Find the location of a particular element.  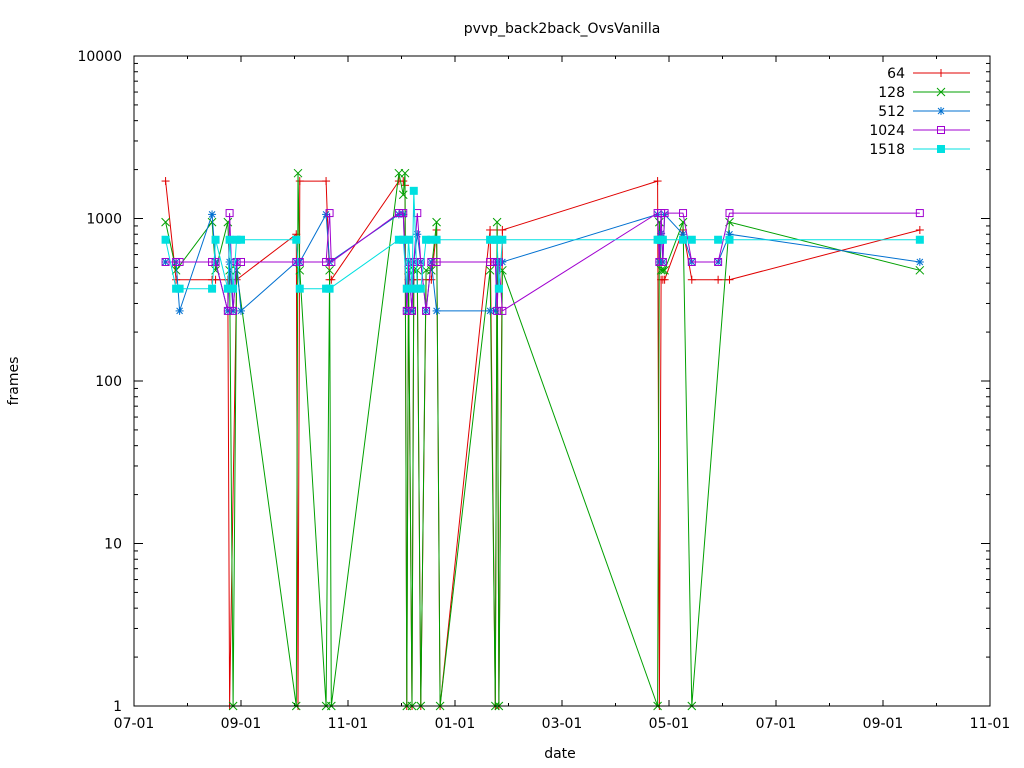

legend-label-1518: 1518 is located at coordinates (887, 150).